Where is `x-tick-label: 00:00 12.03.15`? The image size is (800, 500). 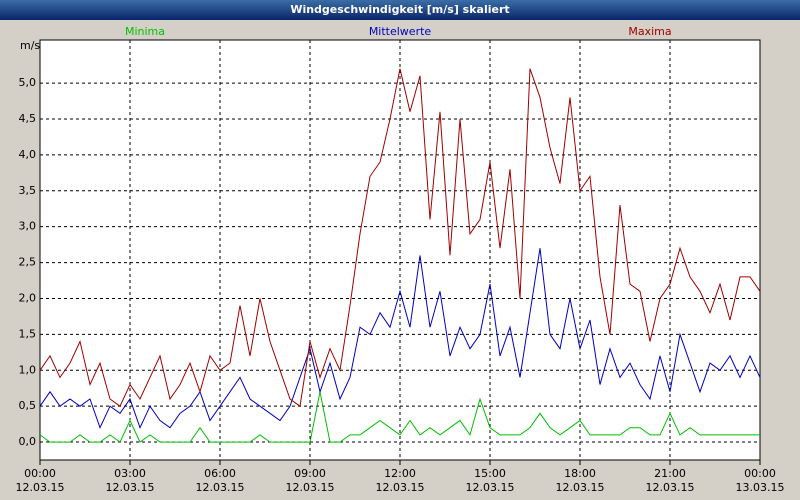 x-tick-label: 00:00 12.03.15 is located at coordinates (40, 480).